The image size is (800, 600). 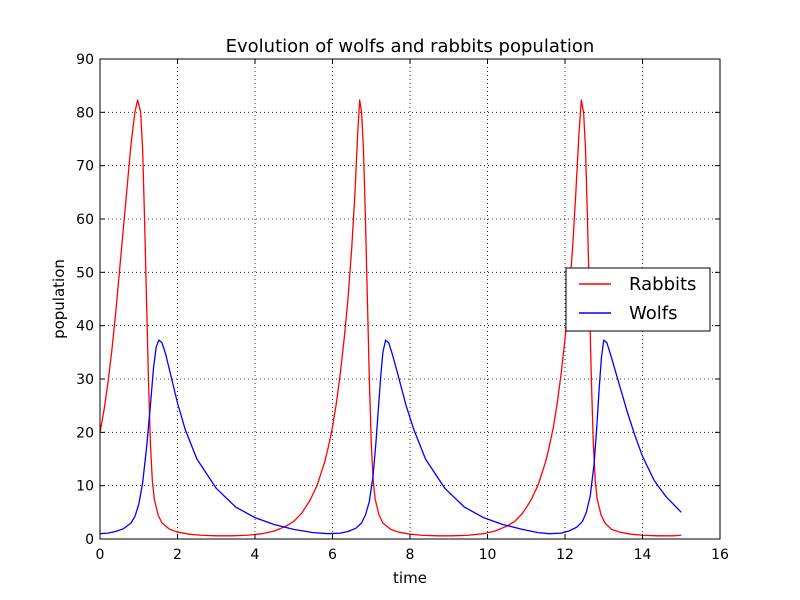 I want to click on x-tick-label: 4, so click(x=255, y=555).